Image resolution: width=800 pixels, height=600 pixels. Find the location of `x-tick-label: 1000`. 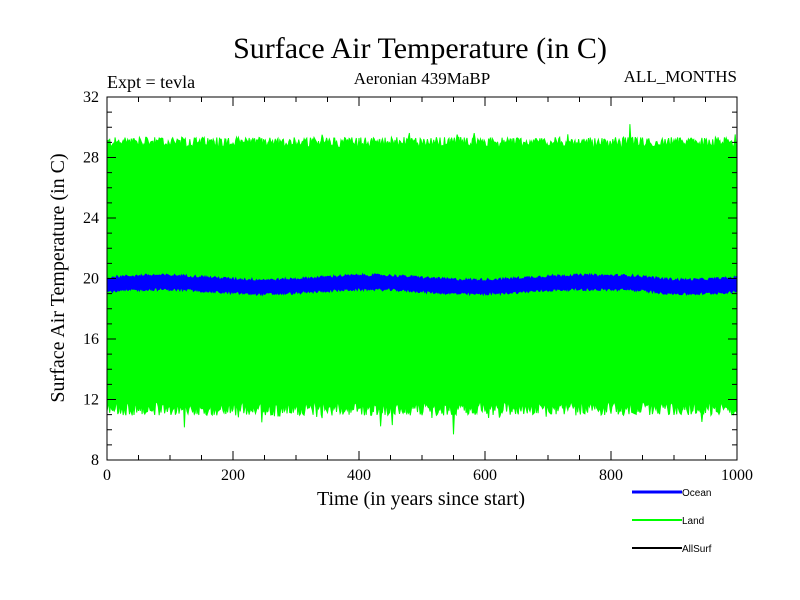

x-tick-label: 1000 is located at coordinates (737, 475).